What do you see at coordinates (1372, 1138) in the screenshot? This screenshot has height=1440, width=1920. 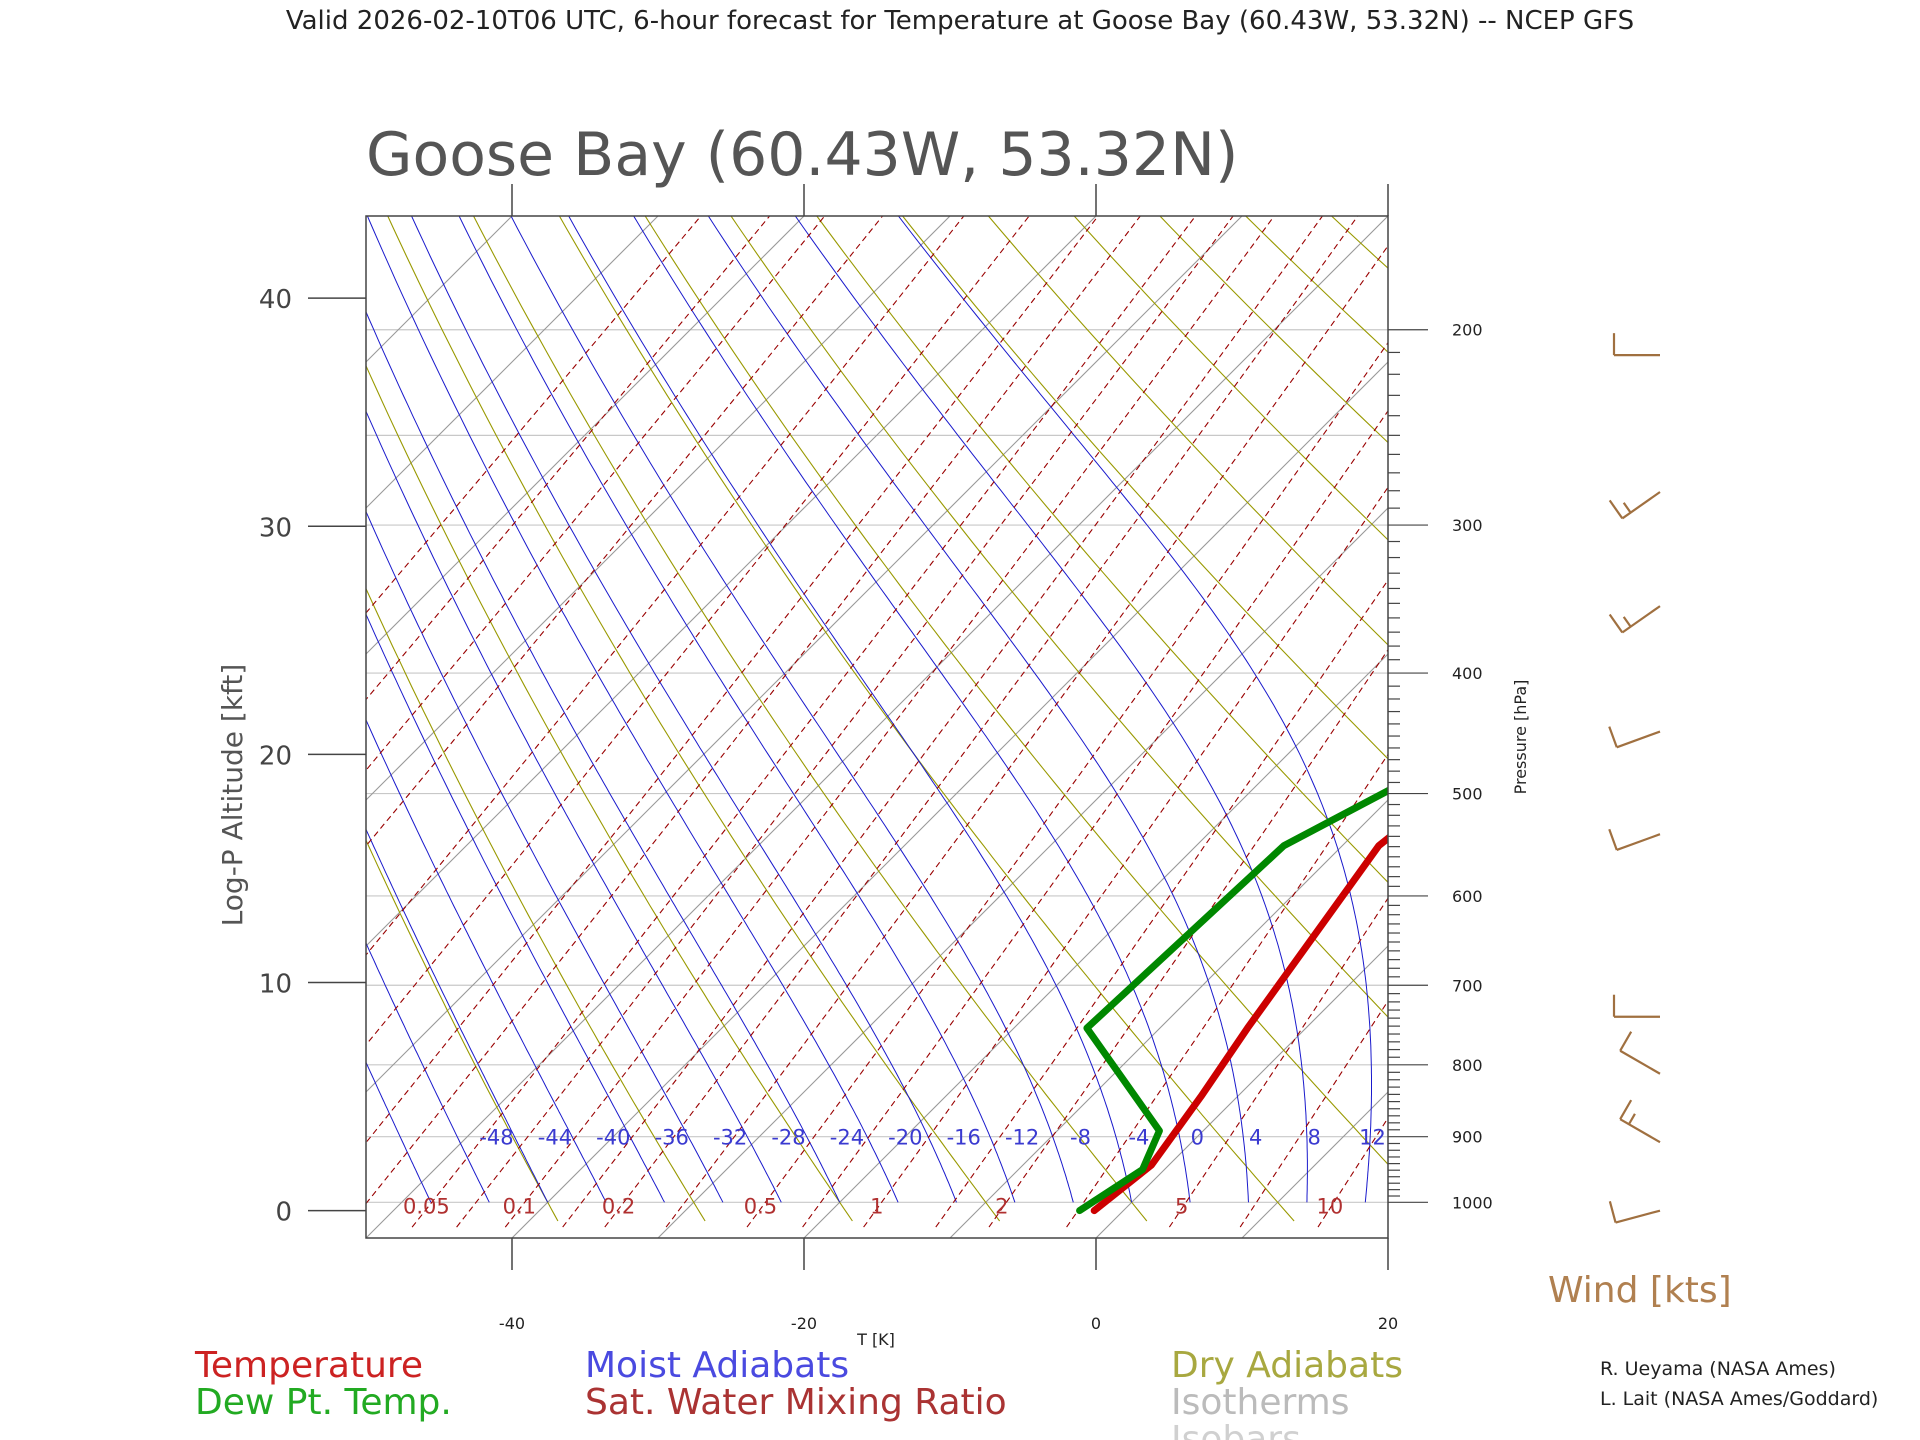 I see `moist-adiabat-label: 12` at bounding box center [1372, 1138].